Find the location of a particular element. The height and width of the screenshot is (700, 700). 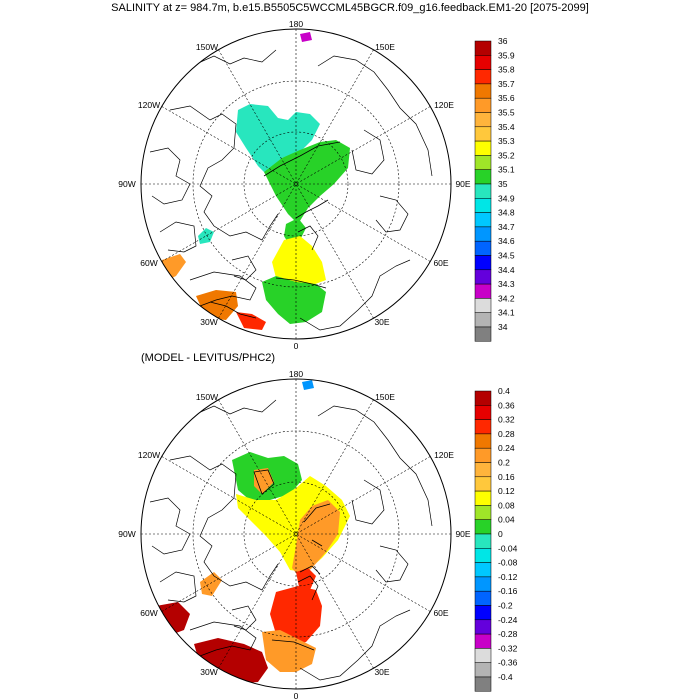

bottom-field-darkred-south is located at coordinates (231, 661).